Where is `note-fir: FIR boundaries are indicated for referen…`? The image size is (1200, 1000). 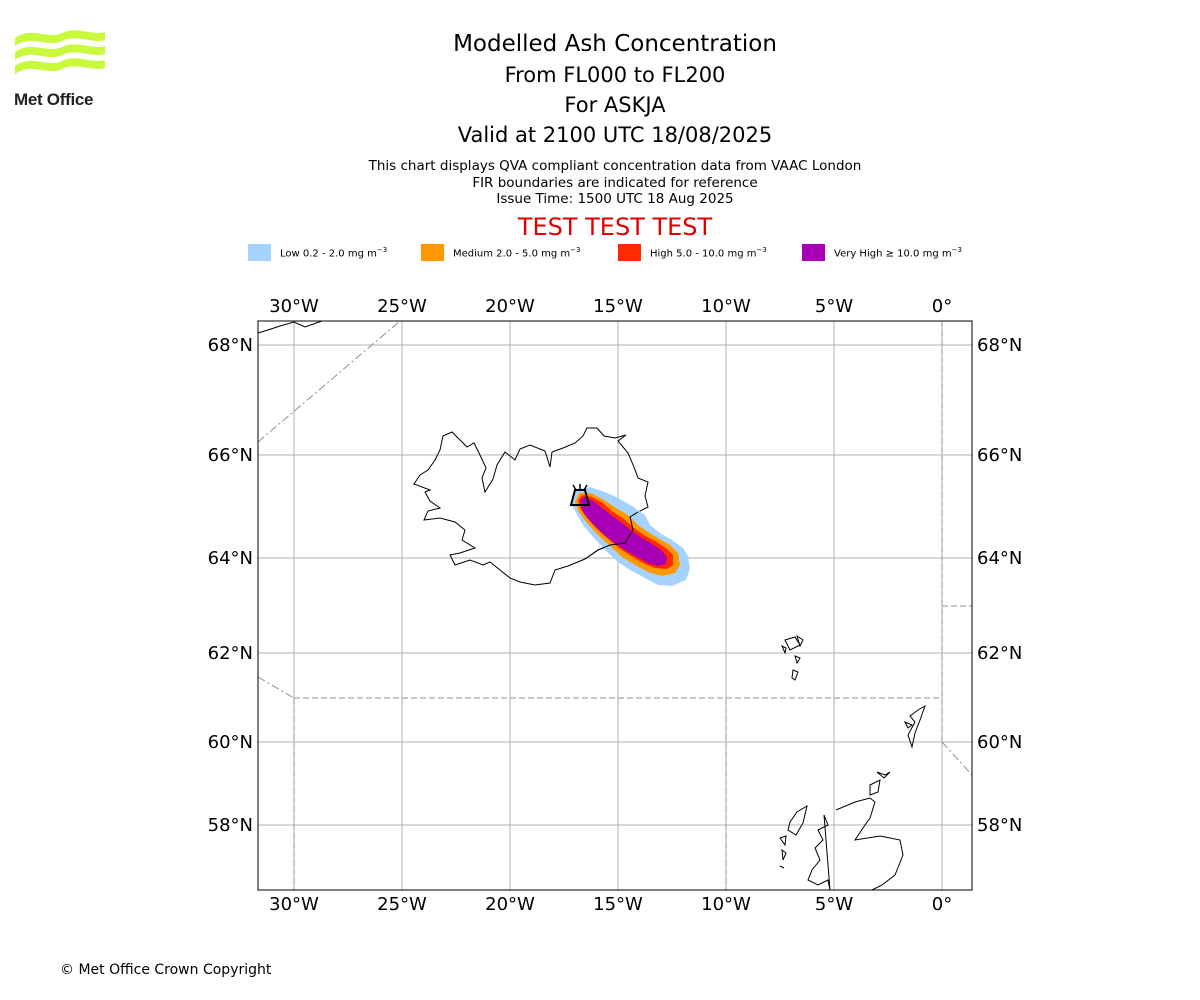
note-fir: FIR boundaries are indicated for referen… is located at coordinates (615, 182).